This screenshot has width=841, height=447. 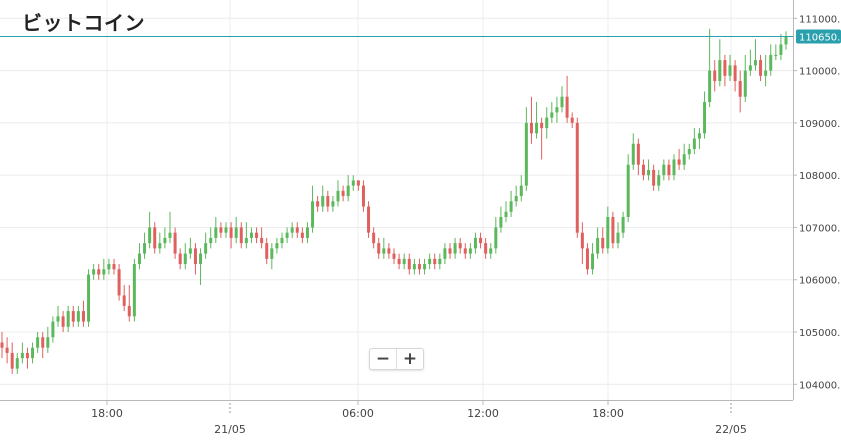 What do you see at coordinates (820, 333) in the screenshot?
I see `y-tick-label: 105000.0` at bounding box center [820, 333].